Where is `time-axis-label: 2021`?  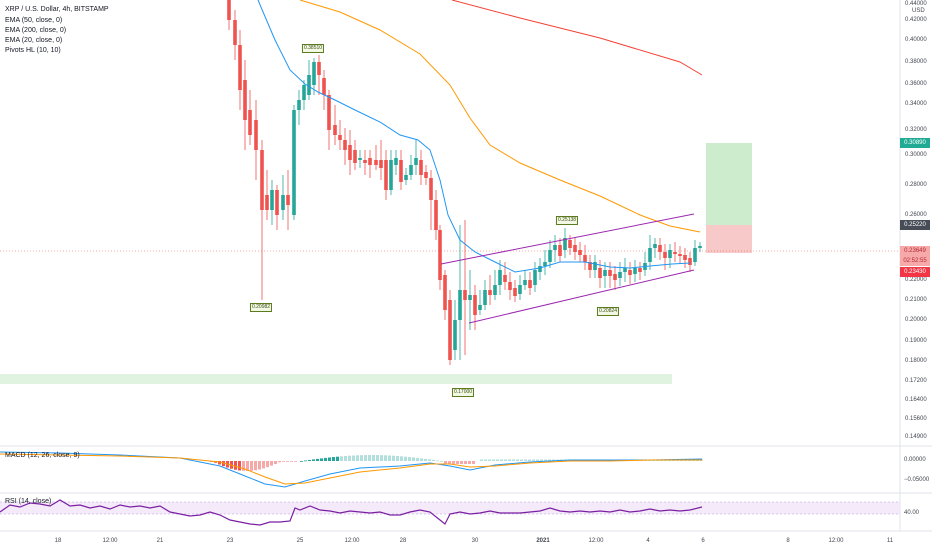
time-axis-label: 2021 is located at coordinates (543, 541).